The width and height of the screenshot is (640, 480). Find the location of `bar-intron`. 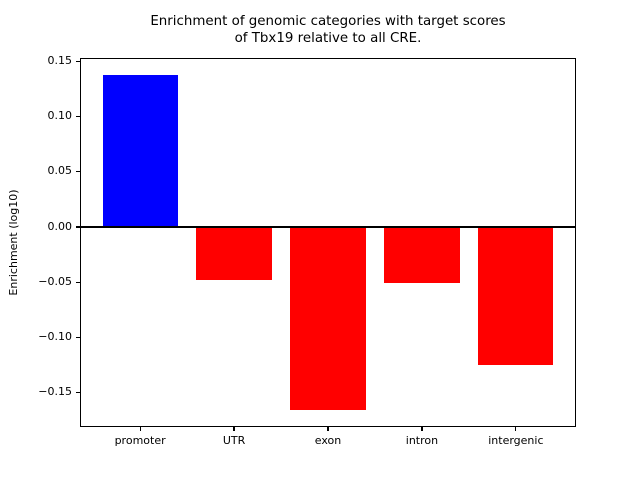

bar-intron is located at coordinates (422, 255).